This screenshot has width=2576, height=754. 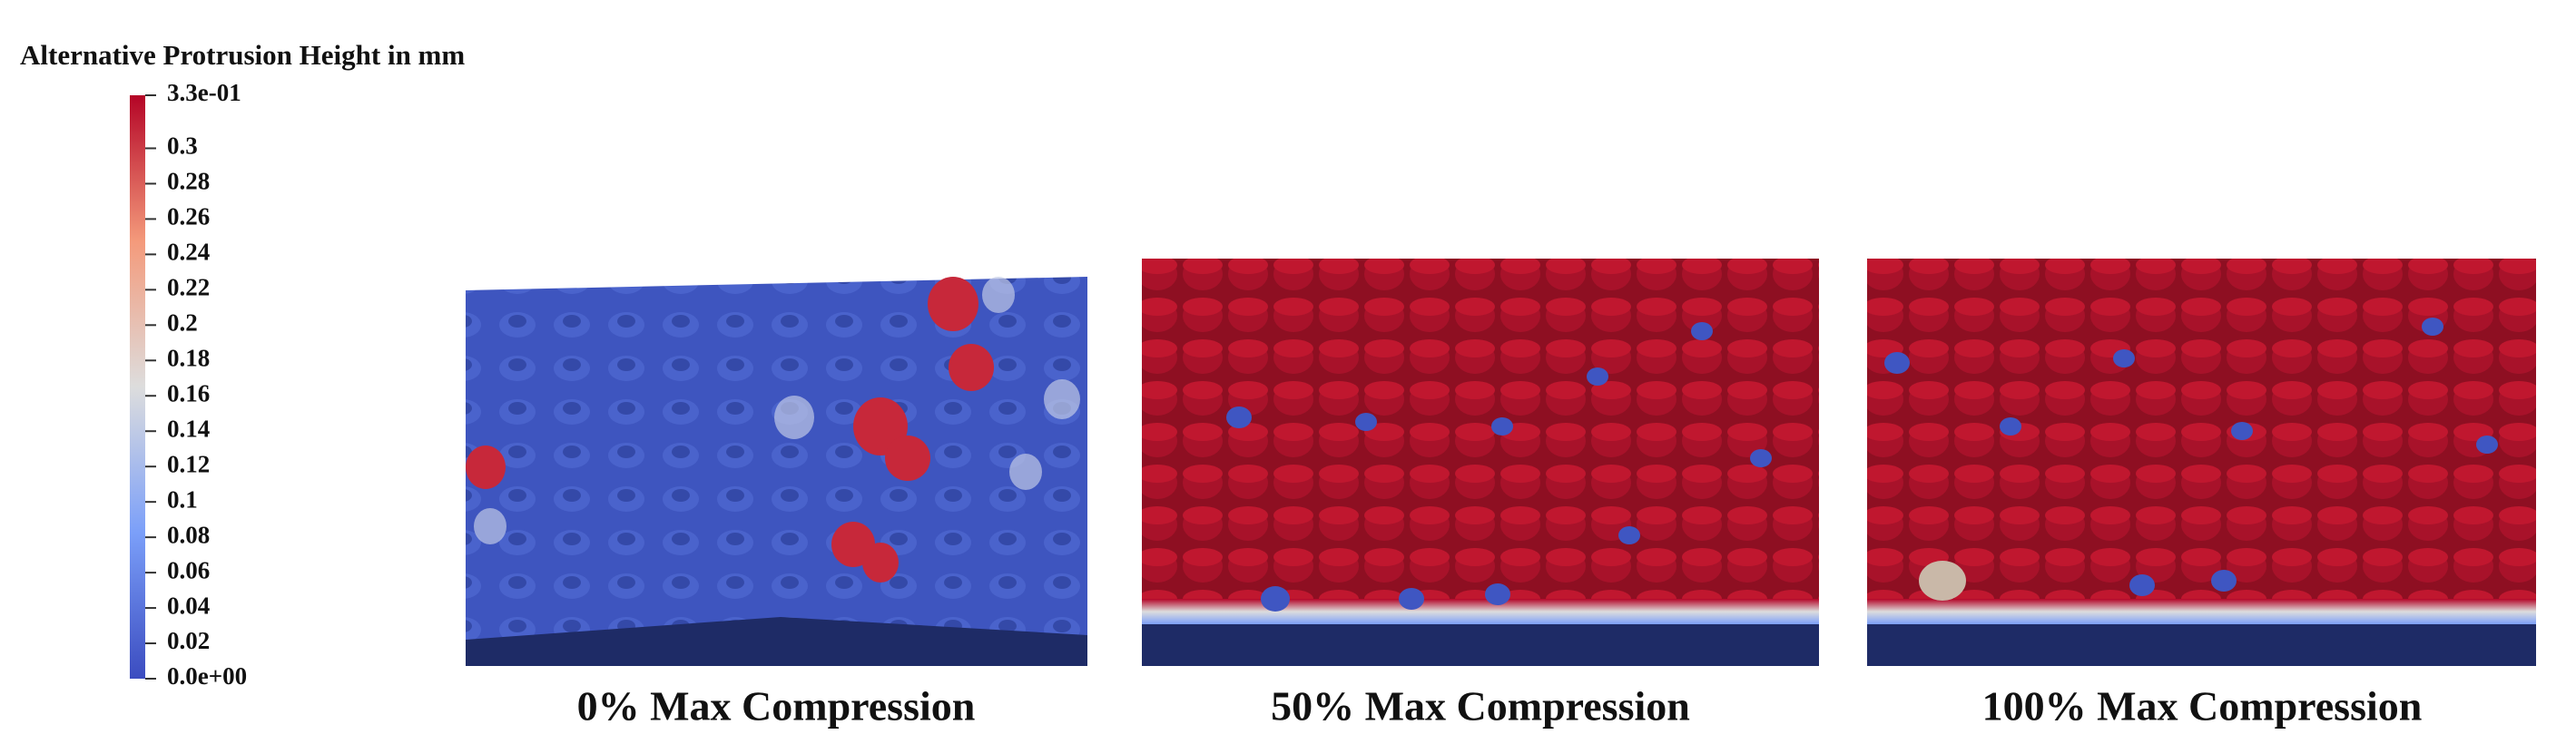 What do you see at coordinates (188, 428) in the screenshot?
I see `tick-label: 0.14` at bounding box center [188, 428].